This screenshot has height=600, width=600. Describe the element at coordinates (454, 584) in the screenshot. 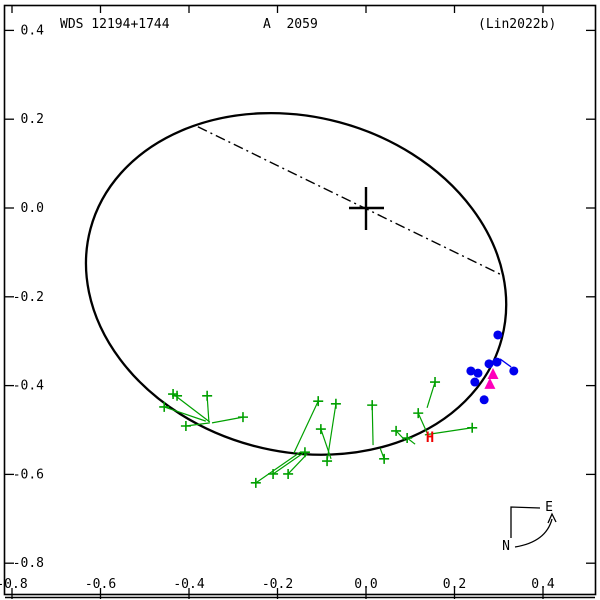

I see `x-tick-label: 0.2` at that location.